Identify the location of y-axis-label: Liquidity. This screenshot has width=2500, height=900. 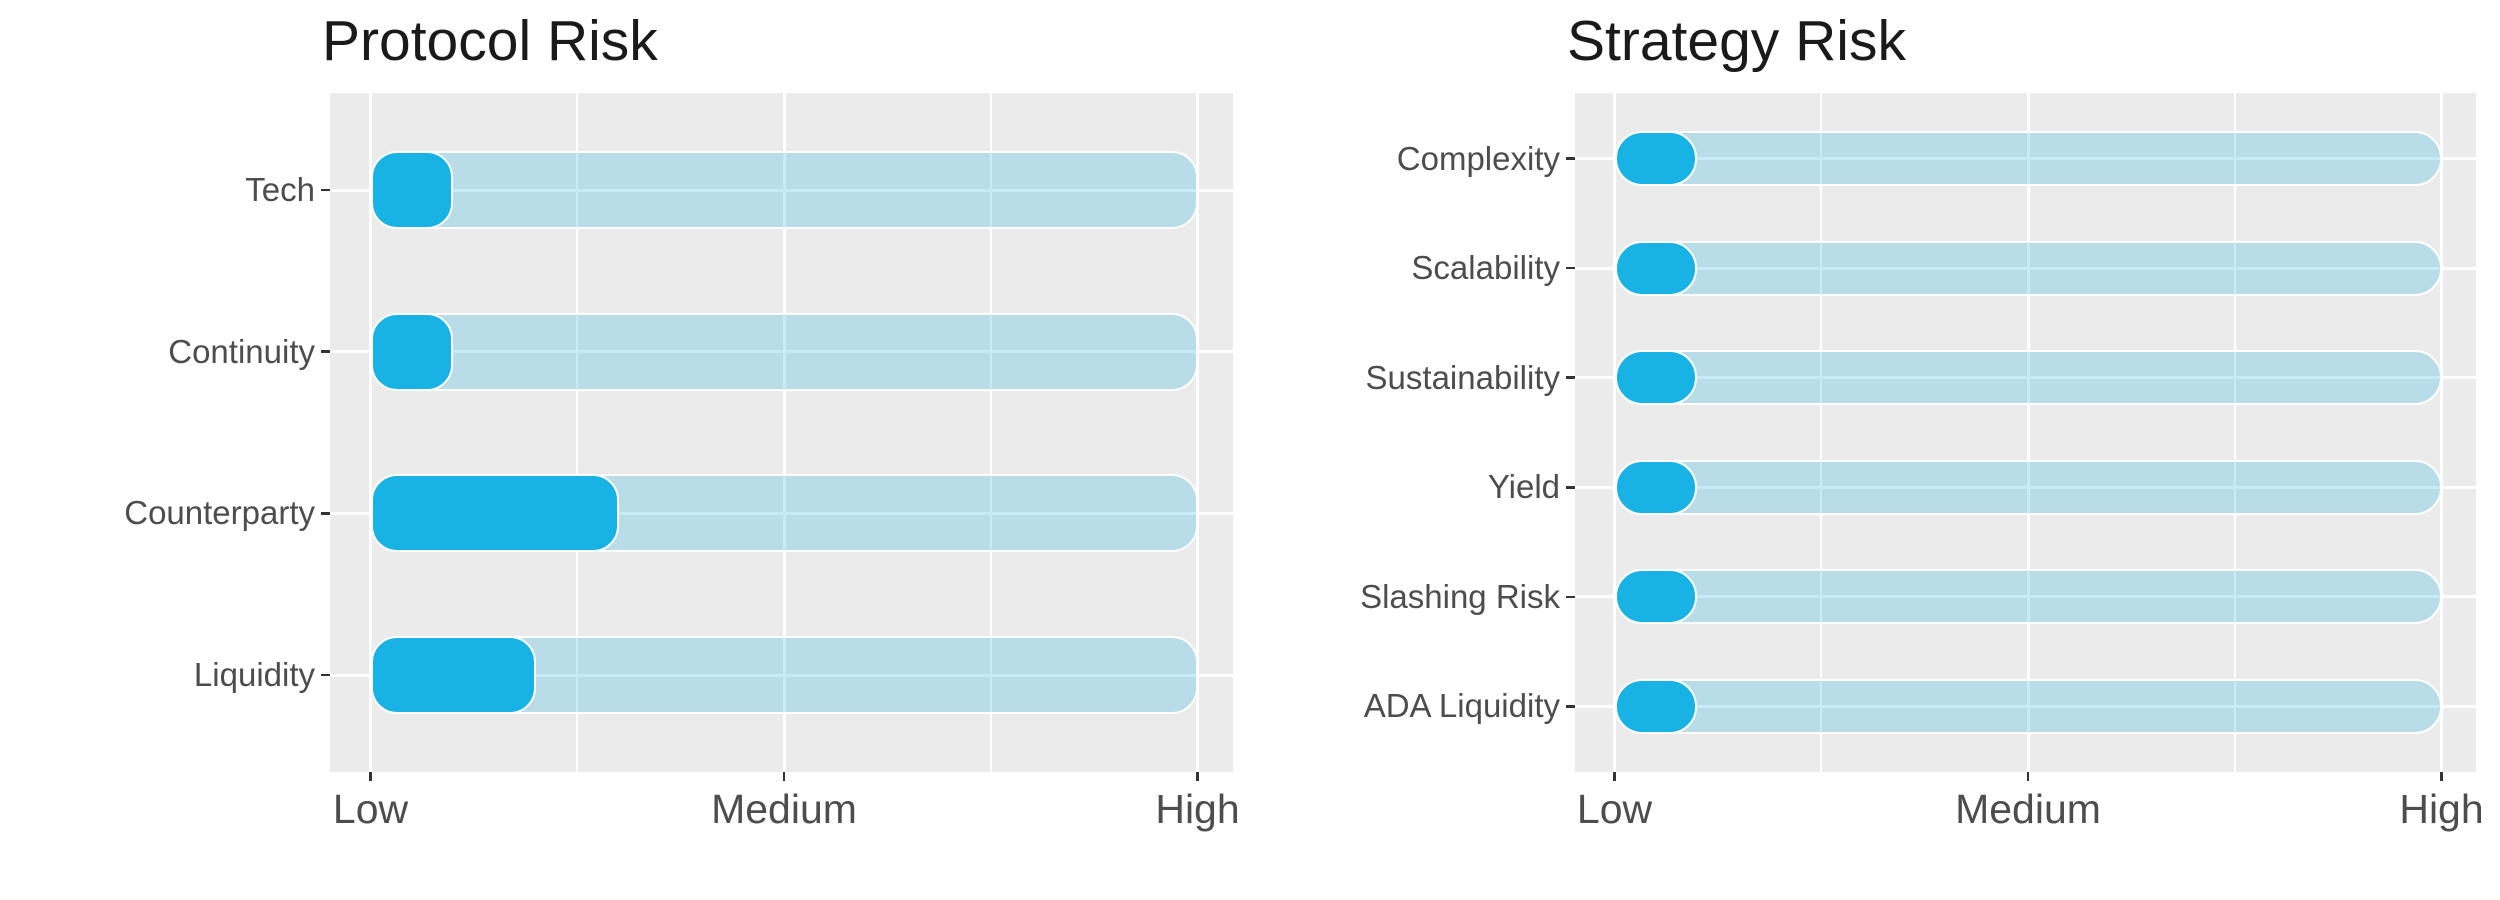
(254, 674).